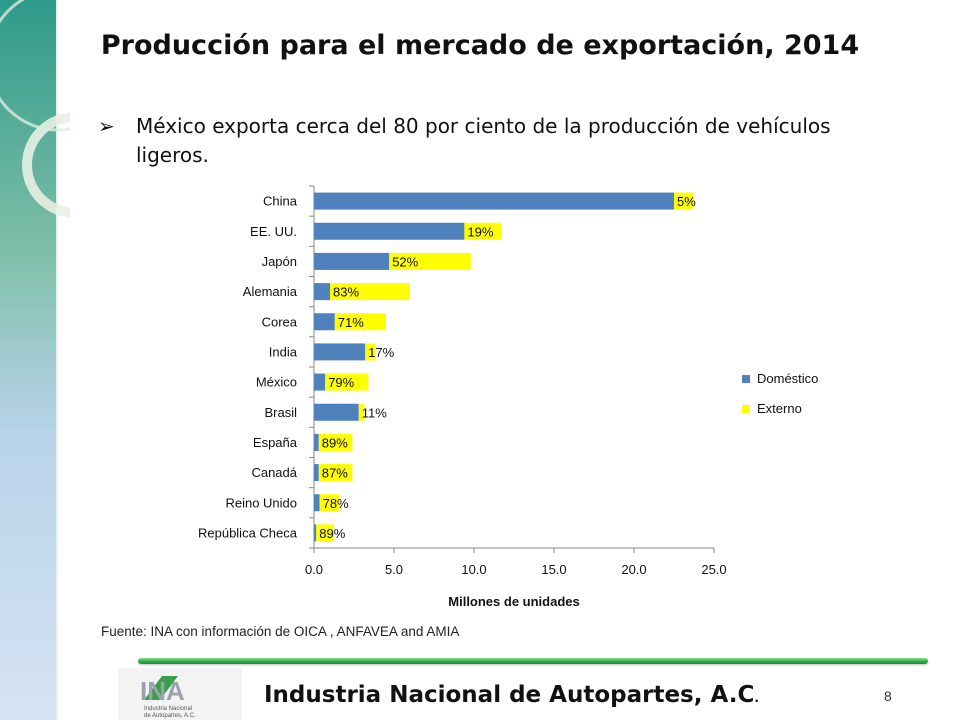 This screenshot has width=960, height=720. What do you see at coordinates (787, 378) in the screenshot?
I see `legend-label: Doméstico` at bounding box center [787, 378].